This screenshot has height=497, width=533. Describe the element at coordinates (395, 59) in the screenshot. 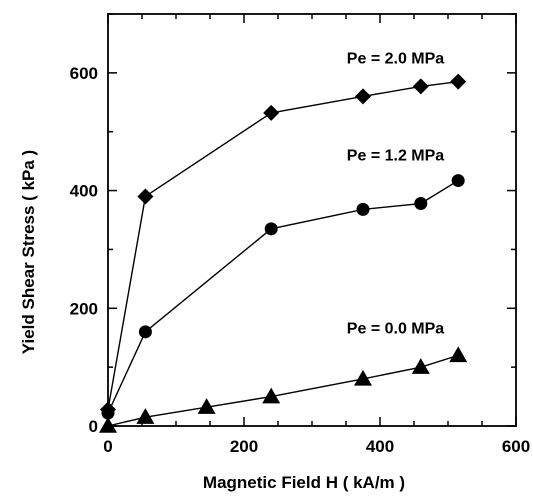

I see `series-label: Pe = 2.0 MPa` at that location.